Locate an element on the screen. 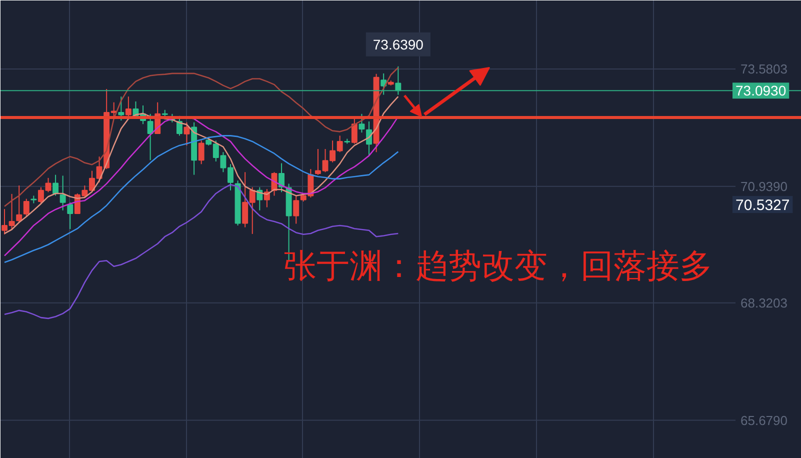 This screenshot has width=801, height=458. annotation: 张于渊：趋势改变，回落接多 is located at coordinates (498, 265).